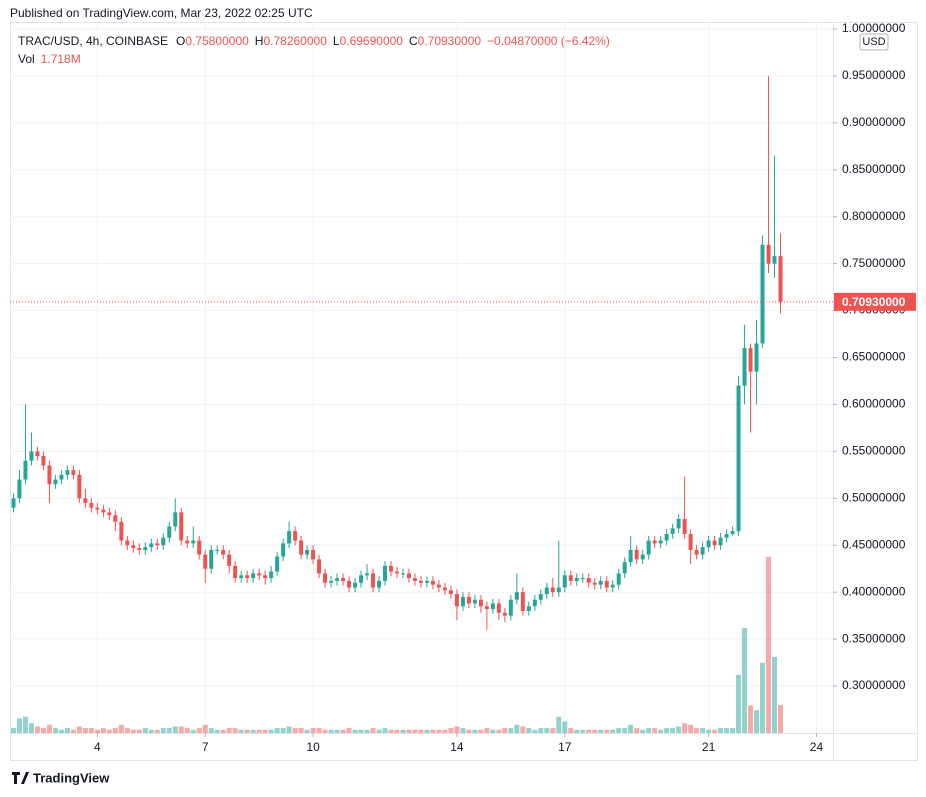 The image size is (926, 797). I want to click on currency-label: USD, so click(873, 42).